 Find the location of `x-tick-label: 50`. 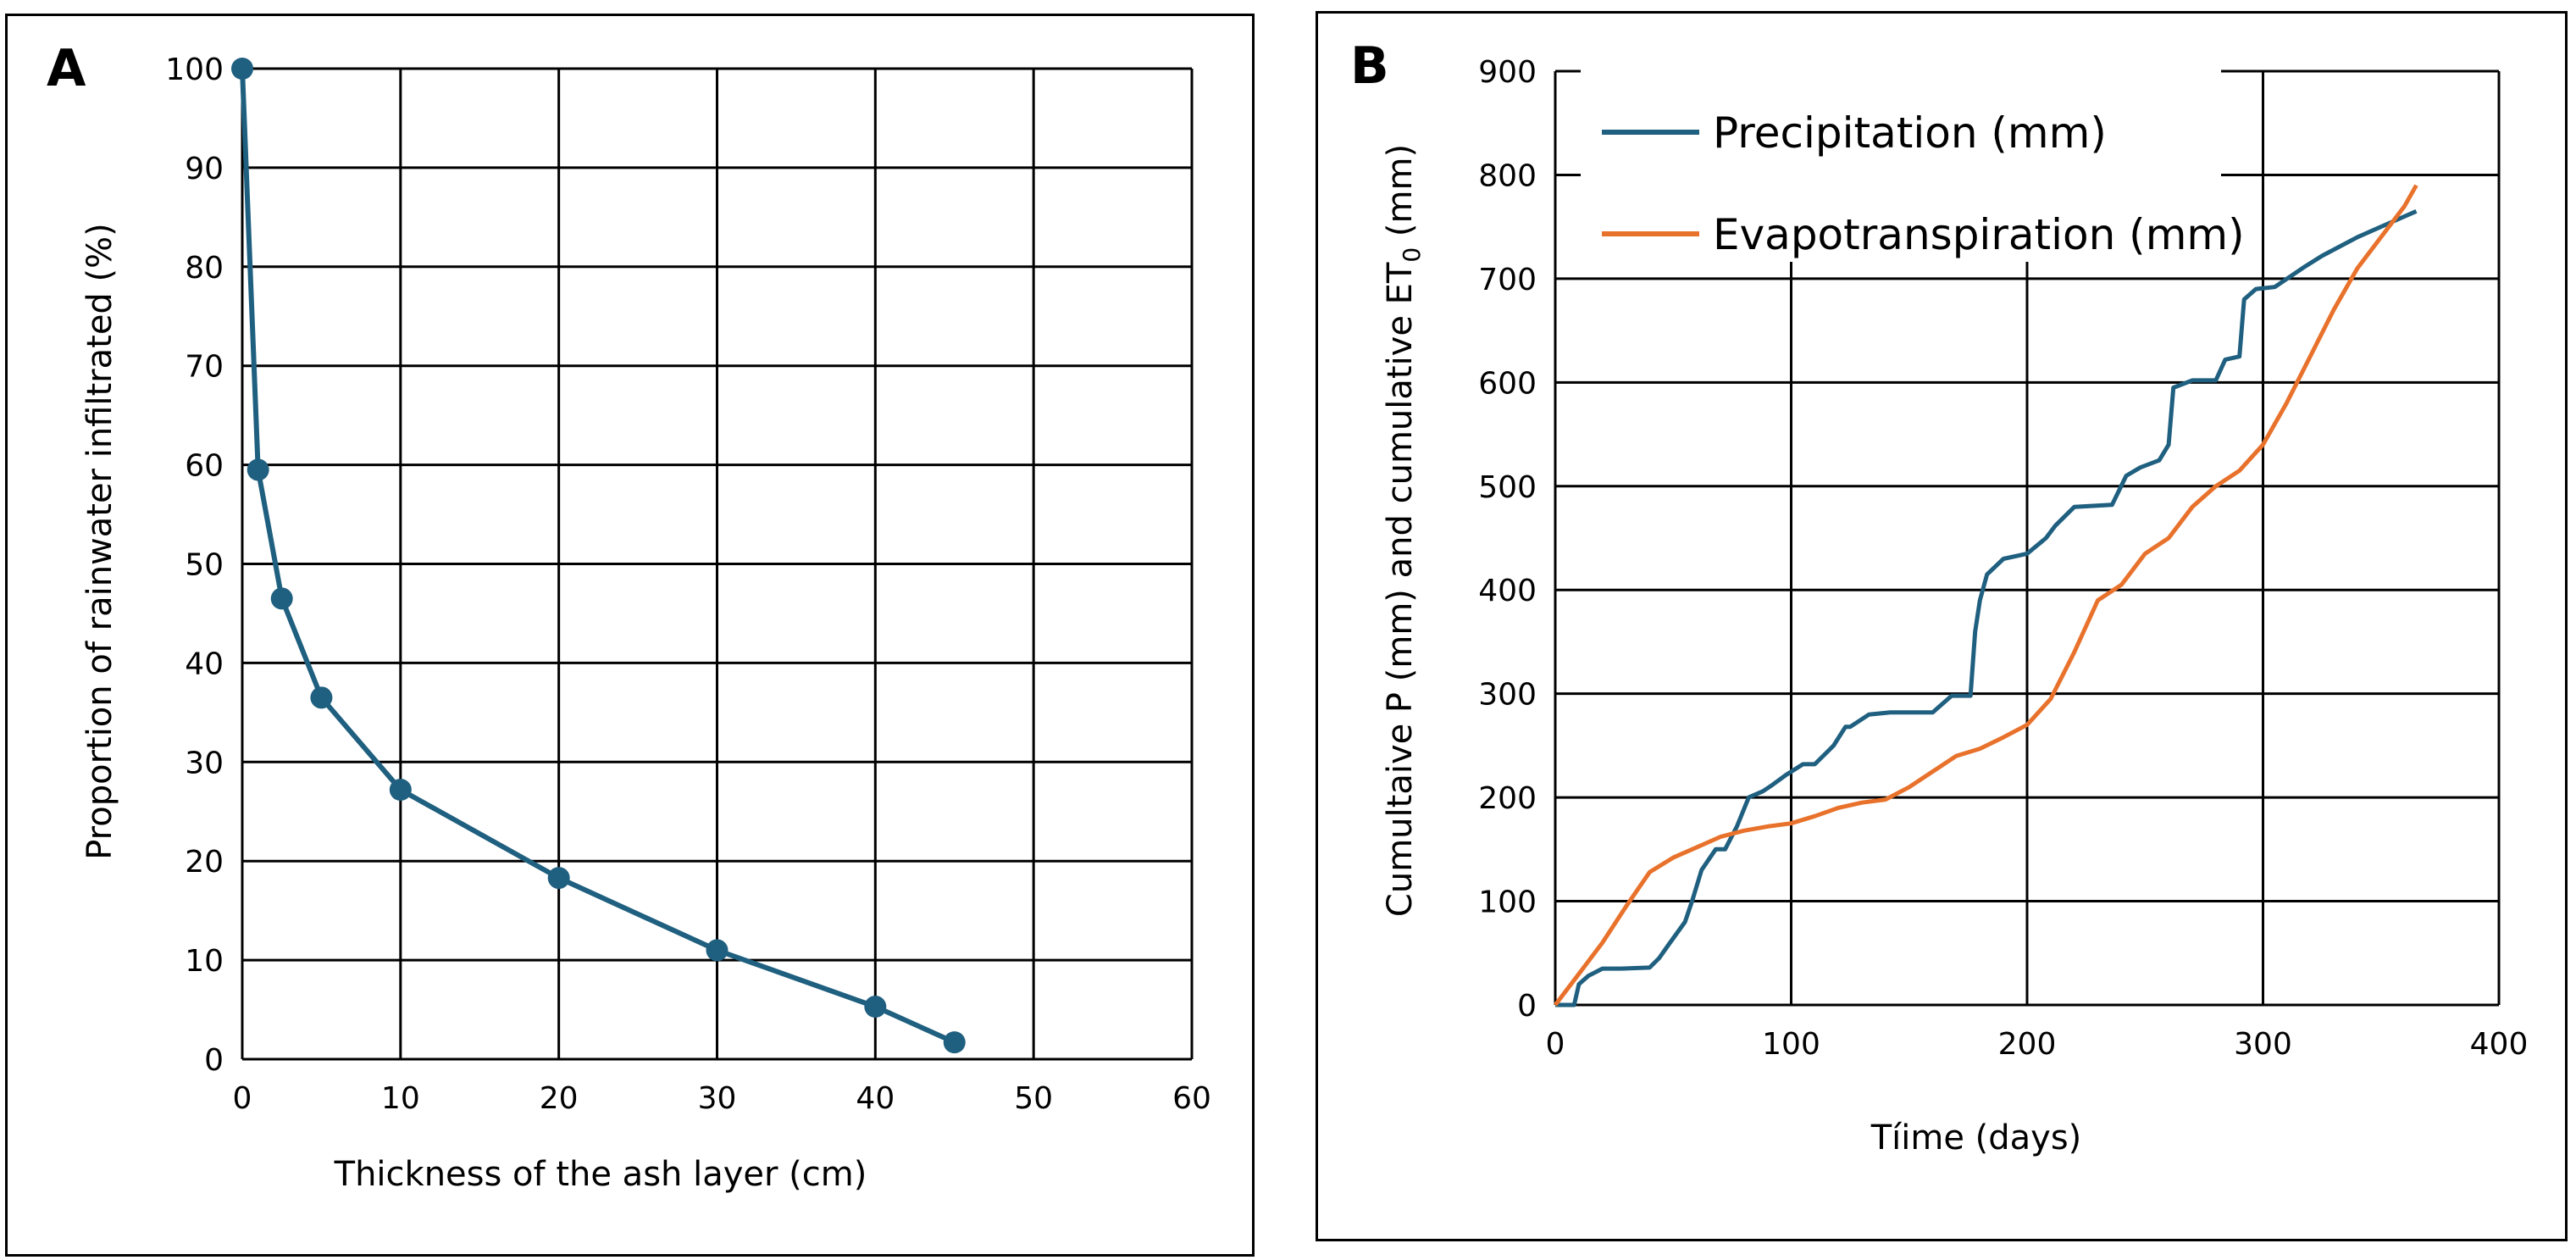

x-tick-label: 50 is located at coordinates (1033, 1098).